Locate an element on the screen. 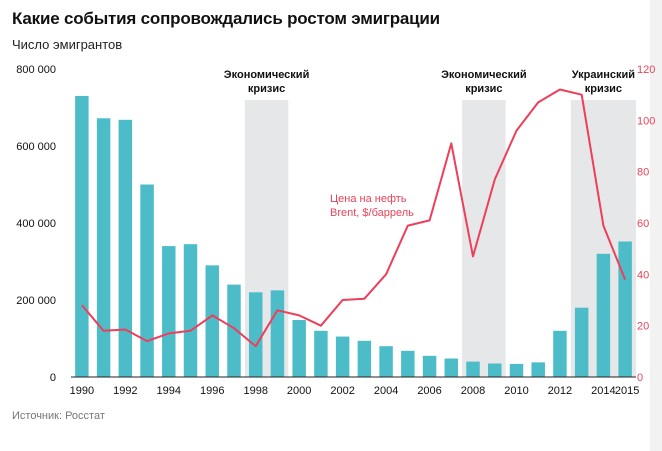 The image size is (662, 451). bar-2006 is located at coordinates (429, 366).